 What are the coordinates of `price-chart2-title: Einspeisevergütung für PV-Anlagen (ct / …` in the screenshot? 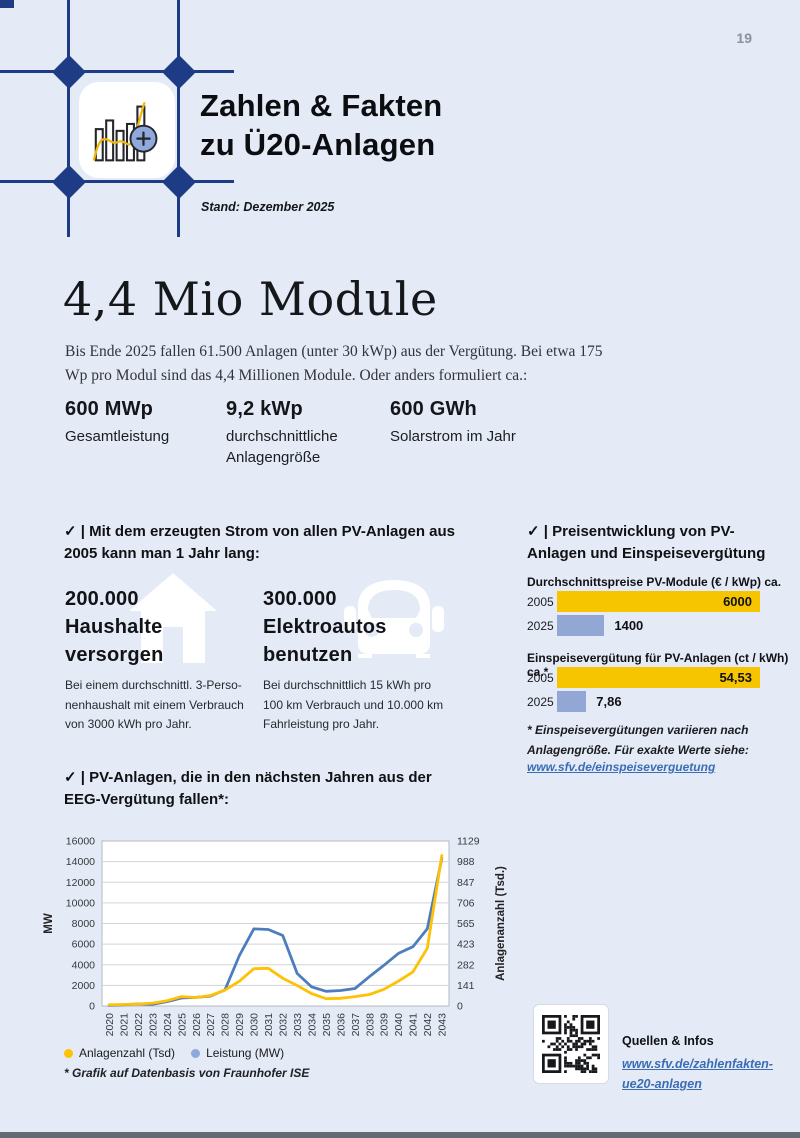 It's located at (658, 665).